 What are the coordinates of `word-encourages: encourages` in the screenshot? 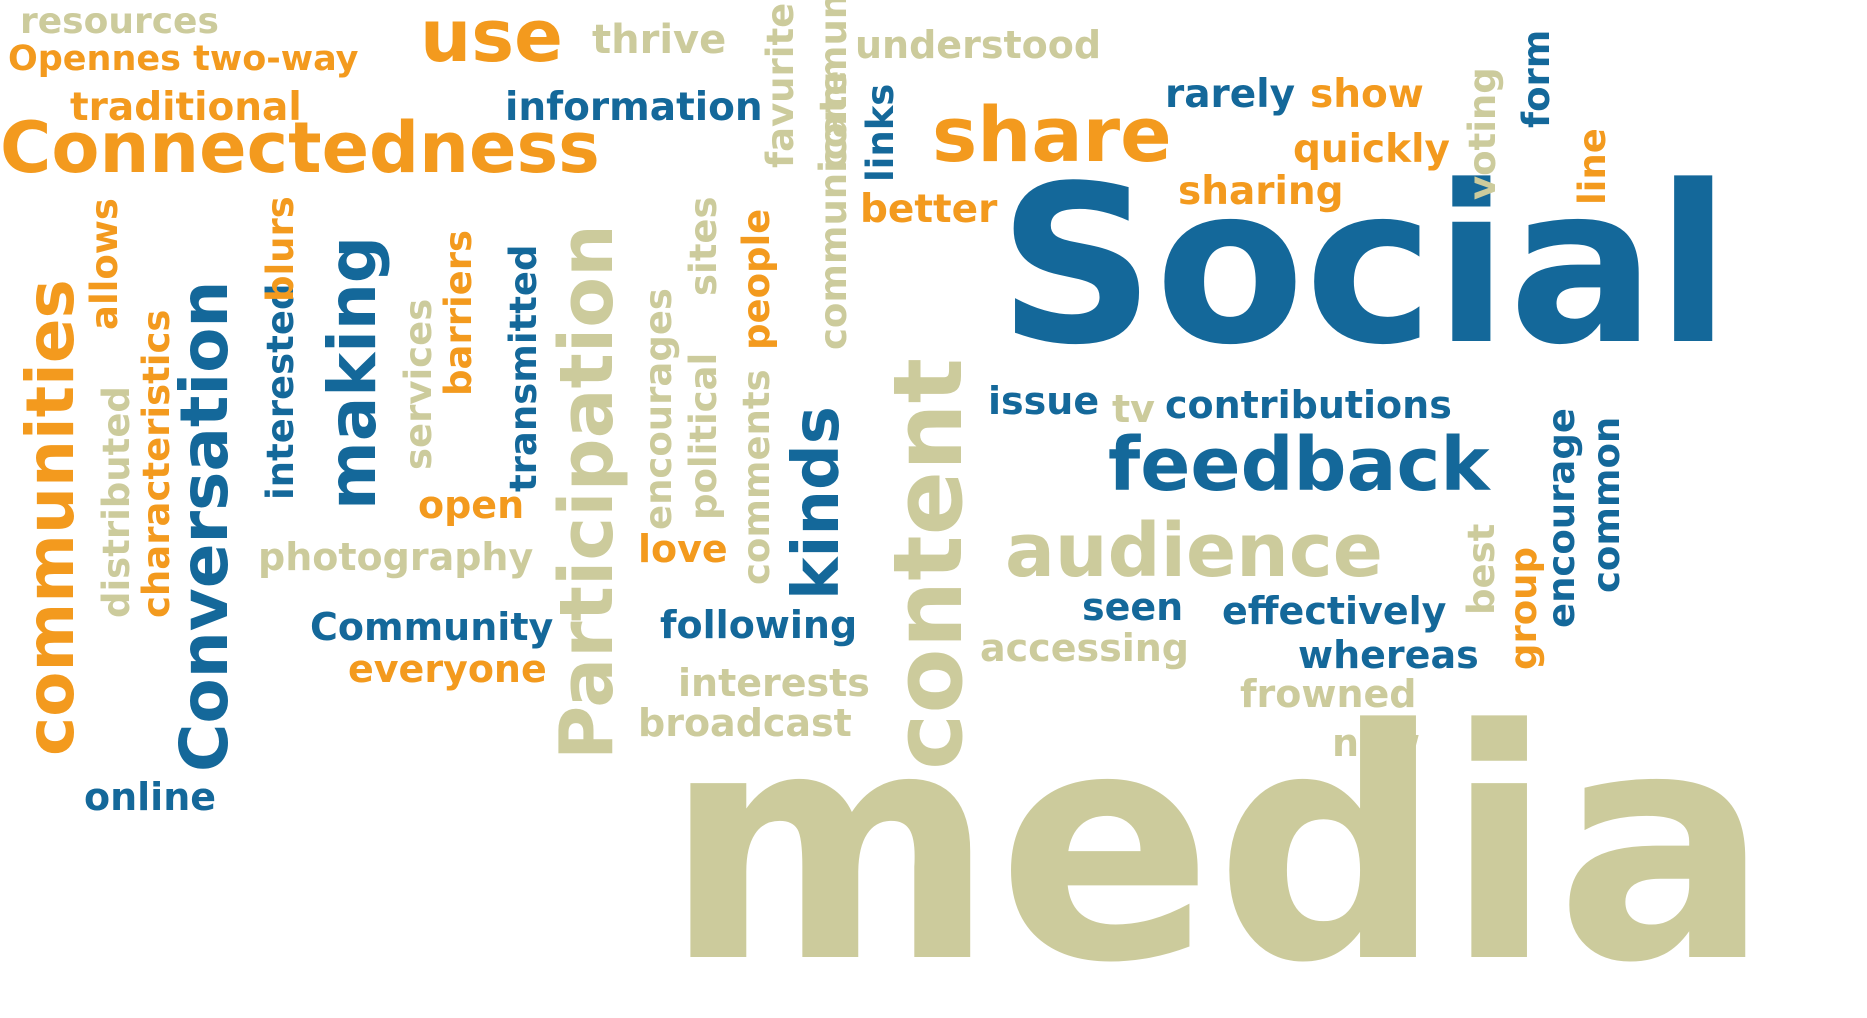 It's located at (658, 409).